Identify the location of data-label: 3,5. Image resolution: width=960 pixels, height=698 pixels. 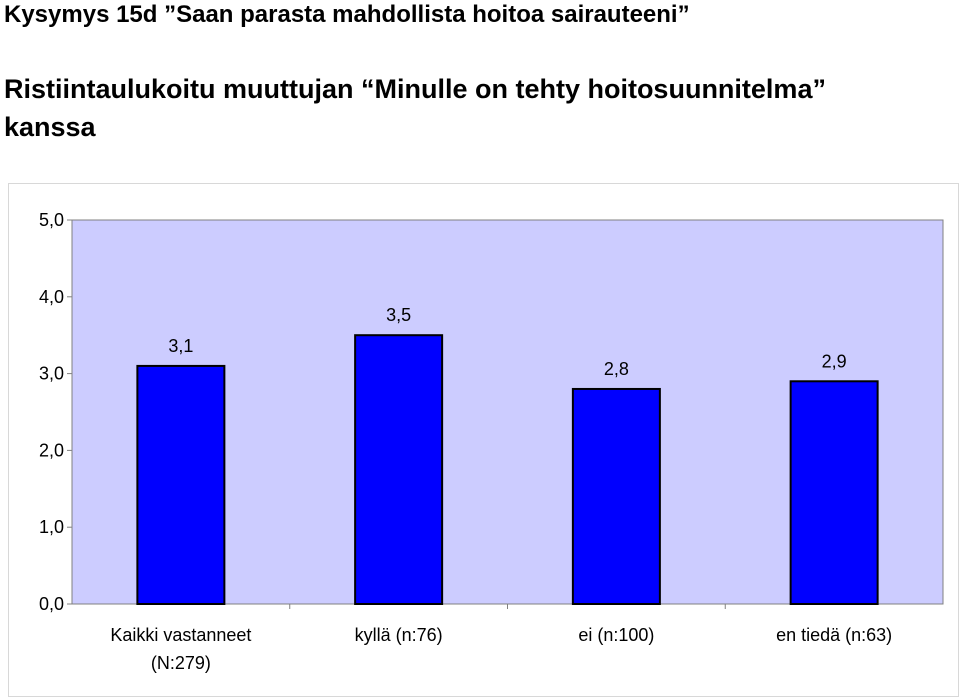
(398, 315).